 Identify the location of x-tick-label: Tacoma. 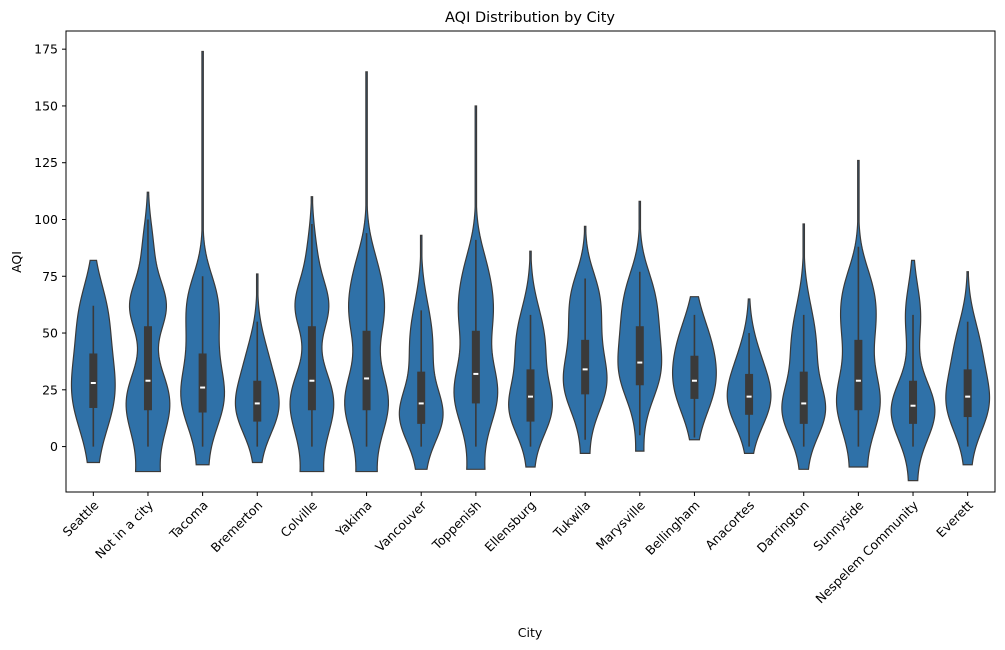
(188, 520).